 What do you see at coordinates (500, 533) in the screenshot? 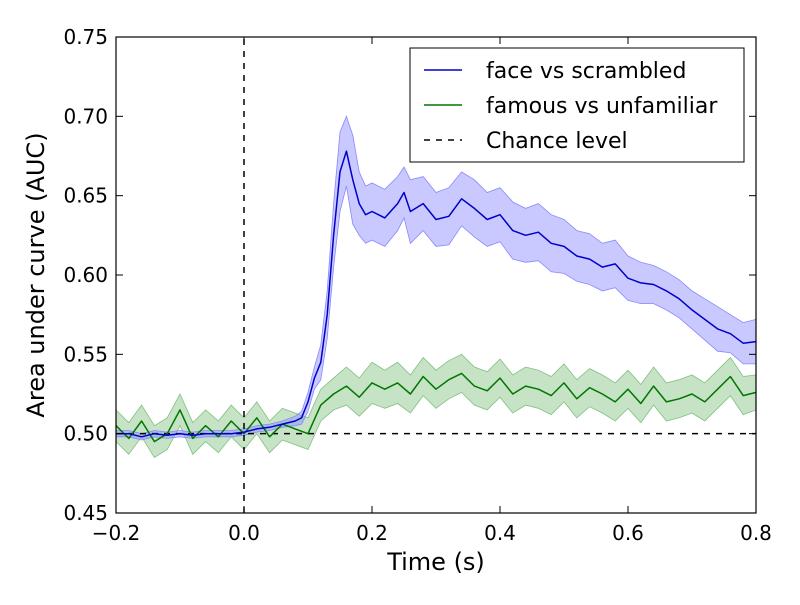
I see `x-tick-label: 0.4` at bounding box center [500, 533].